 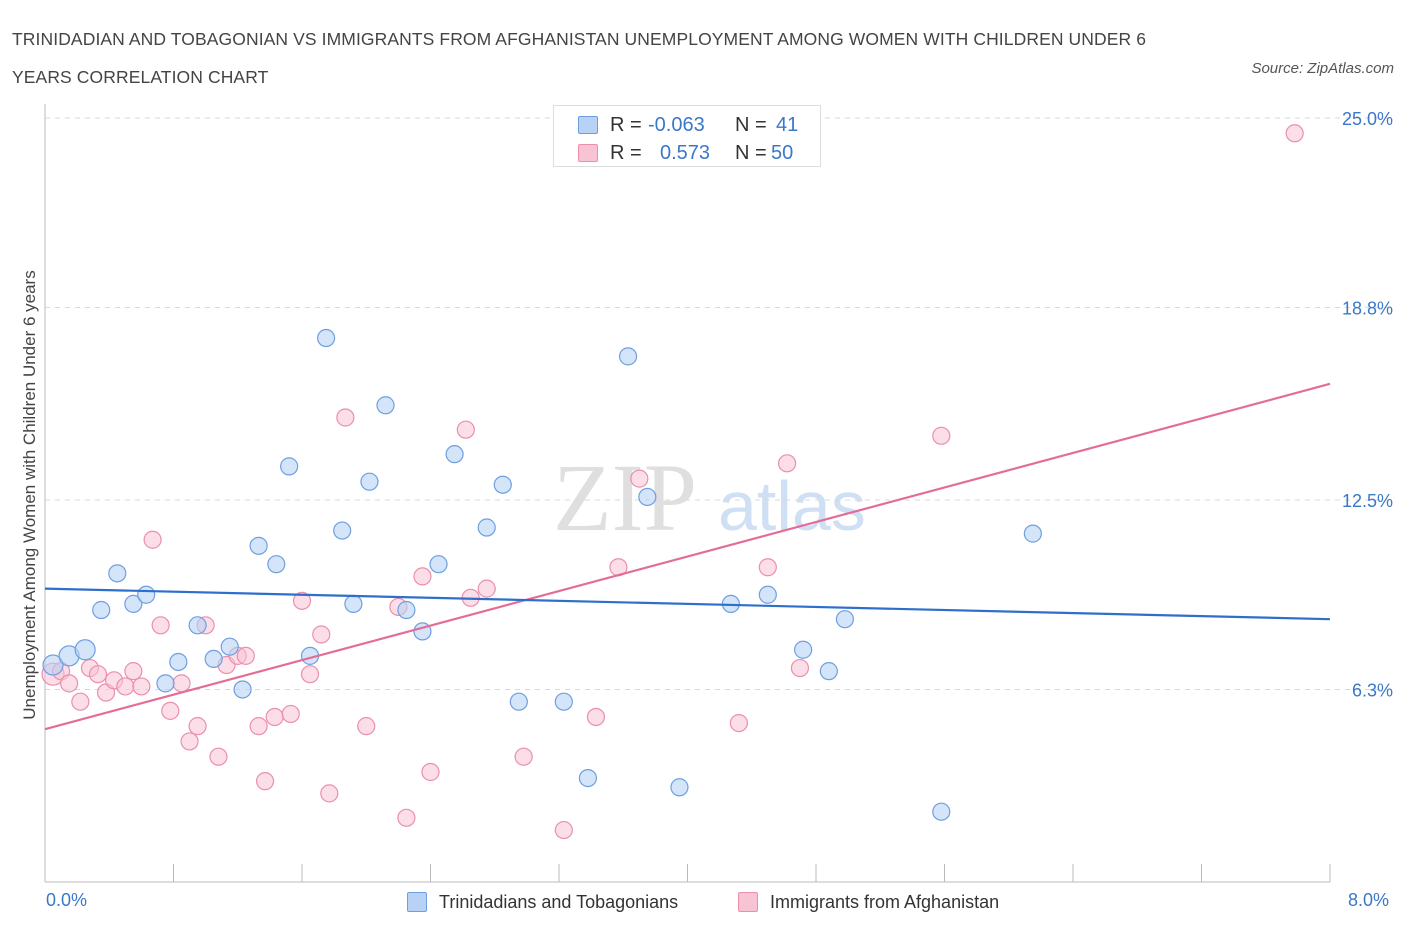 I want to click on y-tick-label: 6.3%, so click(x=1372, y=690).